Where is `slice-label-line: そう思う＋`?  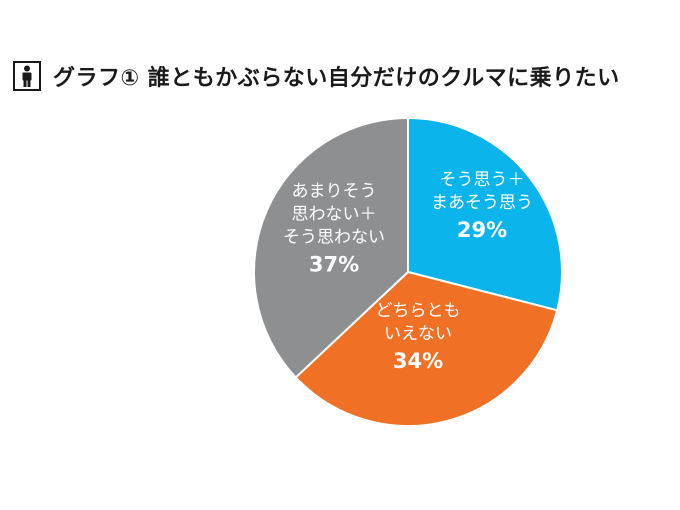
slice-label-line: そう思う＋ is located at coordinates (482, 180).